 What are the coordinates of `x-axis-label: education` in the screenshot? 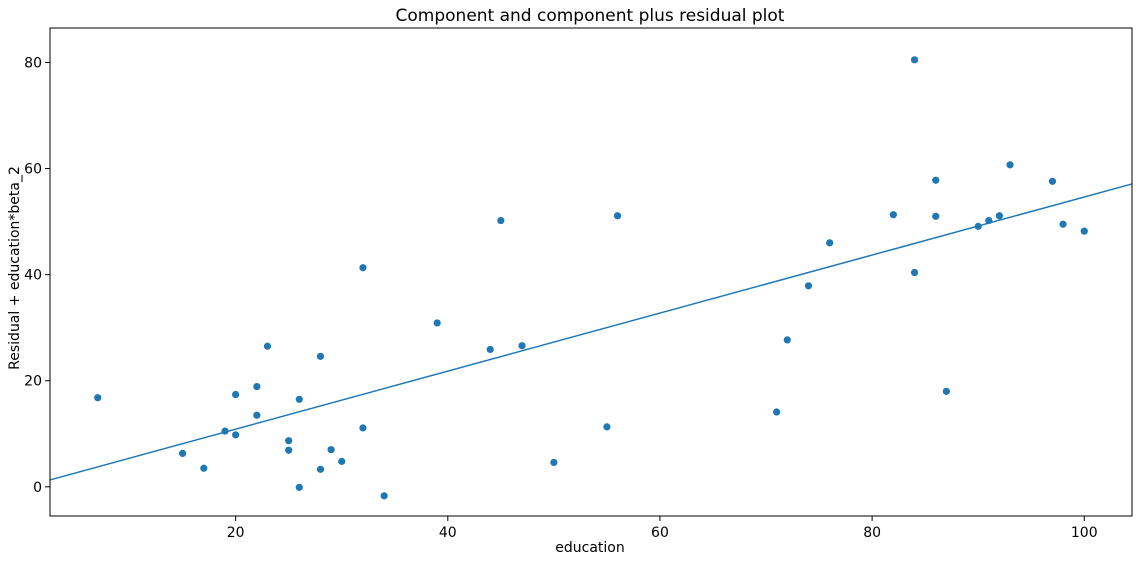 It's located at (589, 548).